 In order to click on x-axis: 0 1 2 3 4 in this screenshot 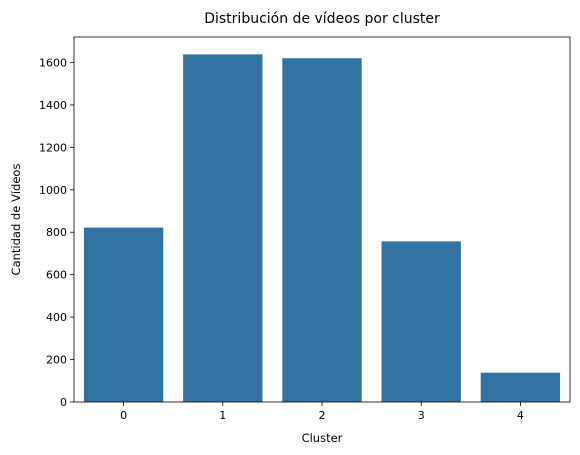, I will do `click(322, 412)`.